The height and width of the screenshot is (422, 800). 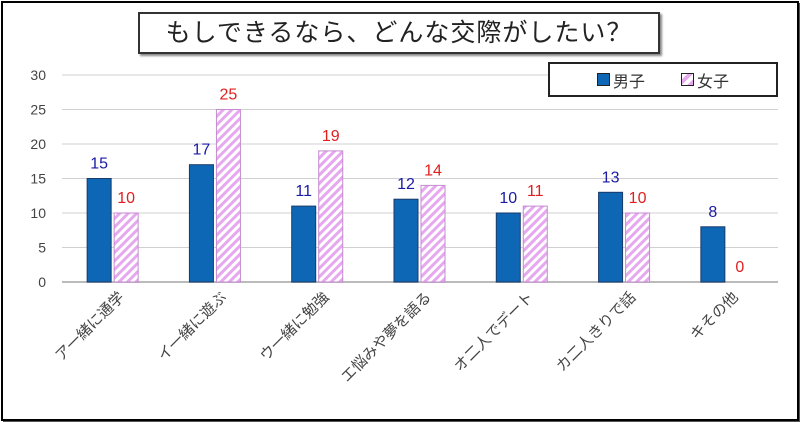 I want to click on y-tick-label: 30, so click(x=38, y=75).